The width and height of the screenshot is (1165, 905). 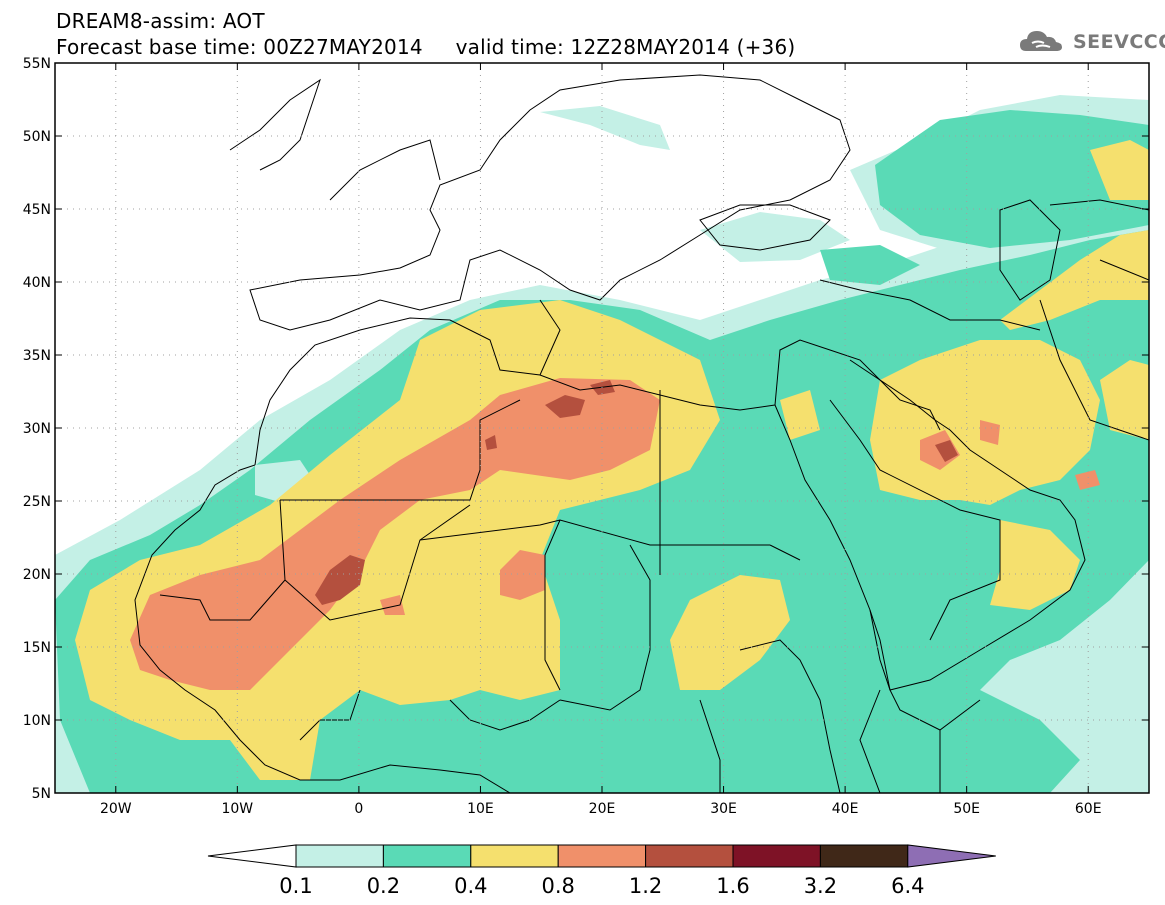 What do you see at coordinates (37, 502) in the screenshot?
I see `lat-tick-label: 25N` at bounding box center [37, 502].